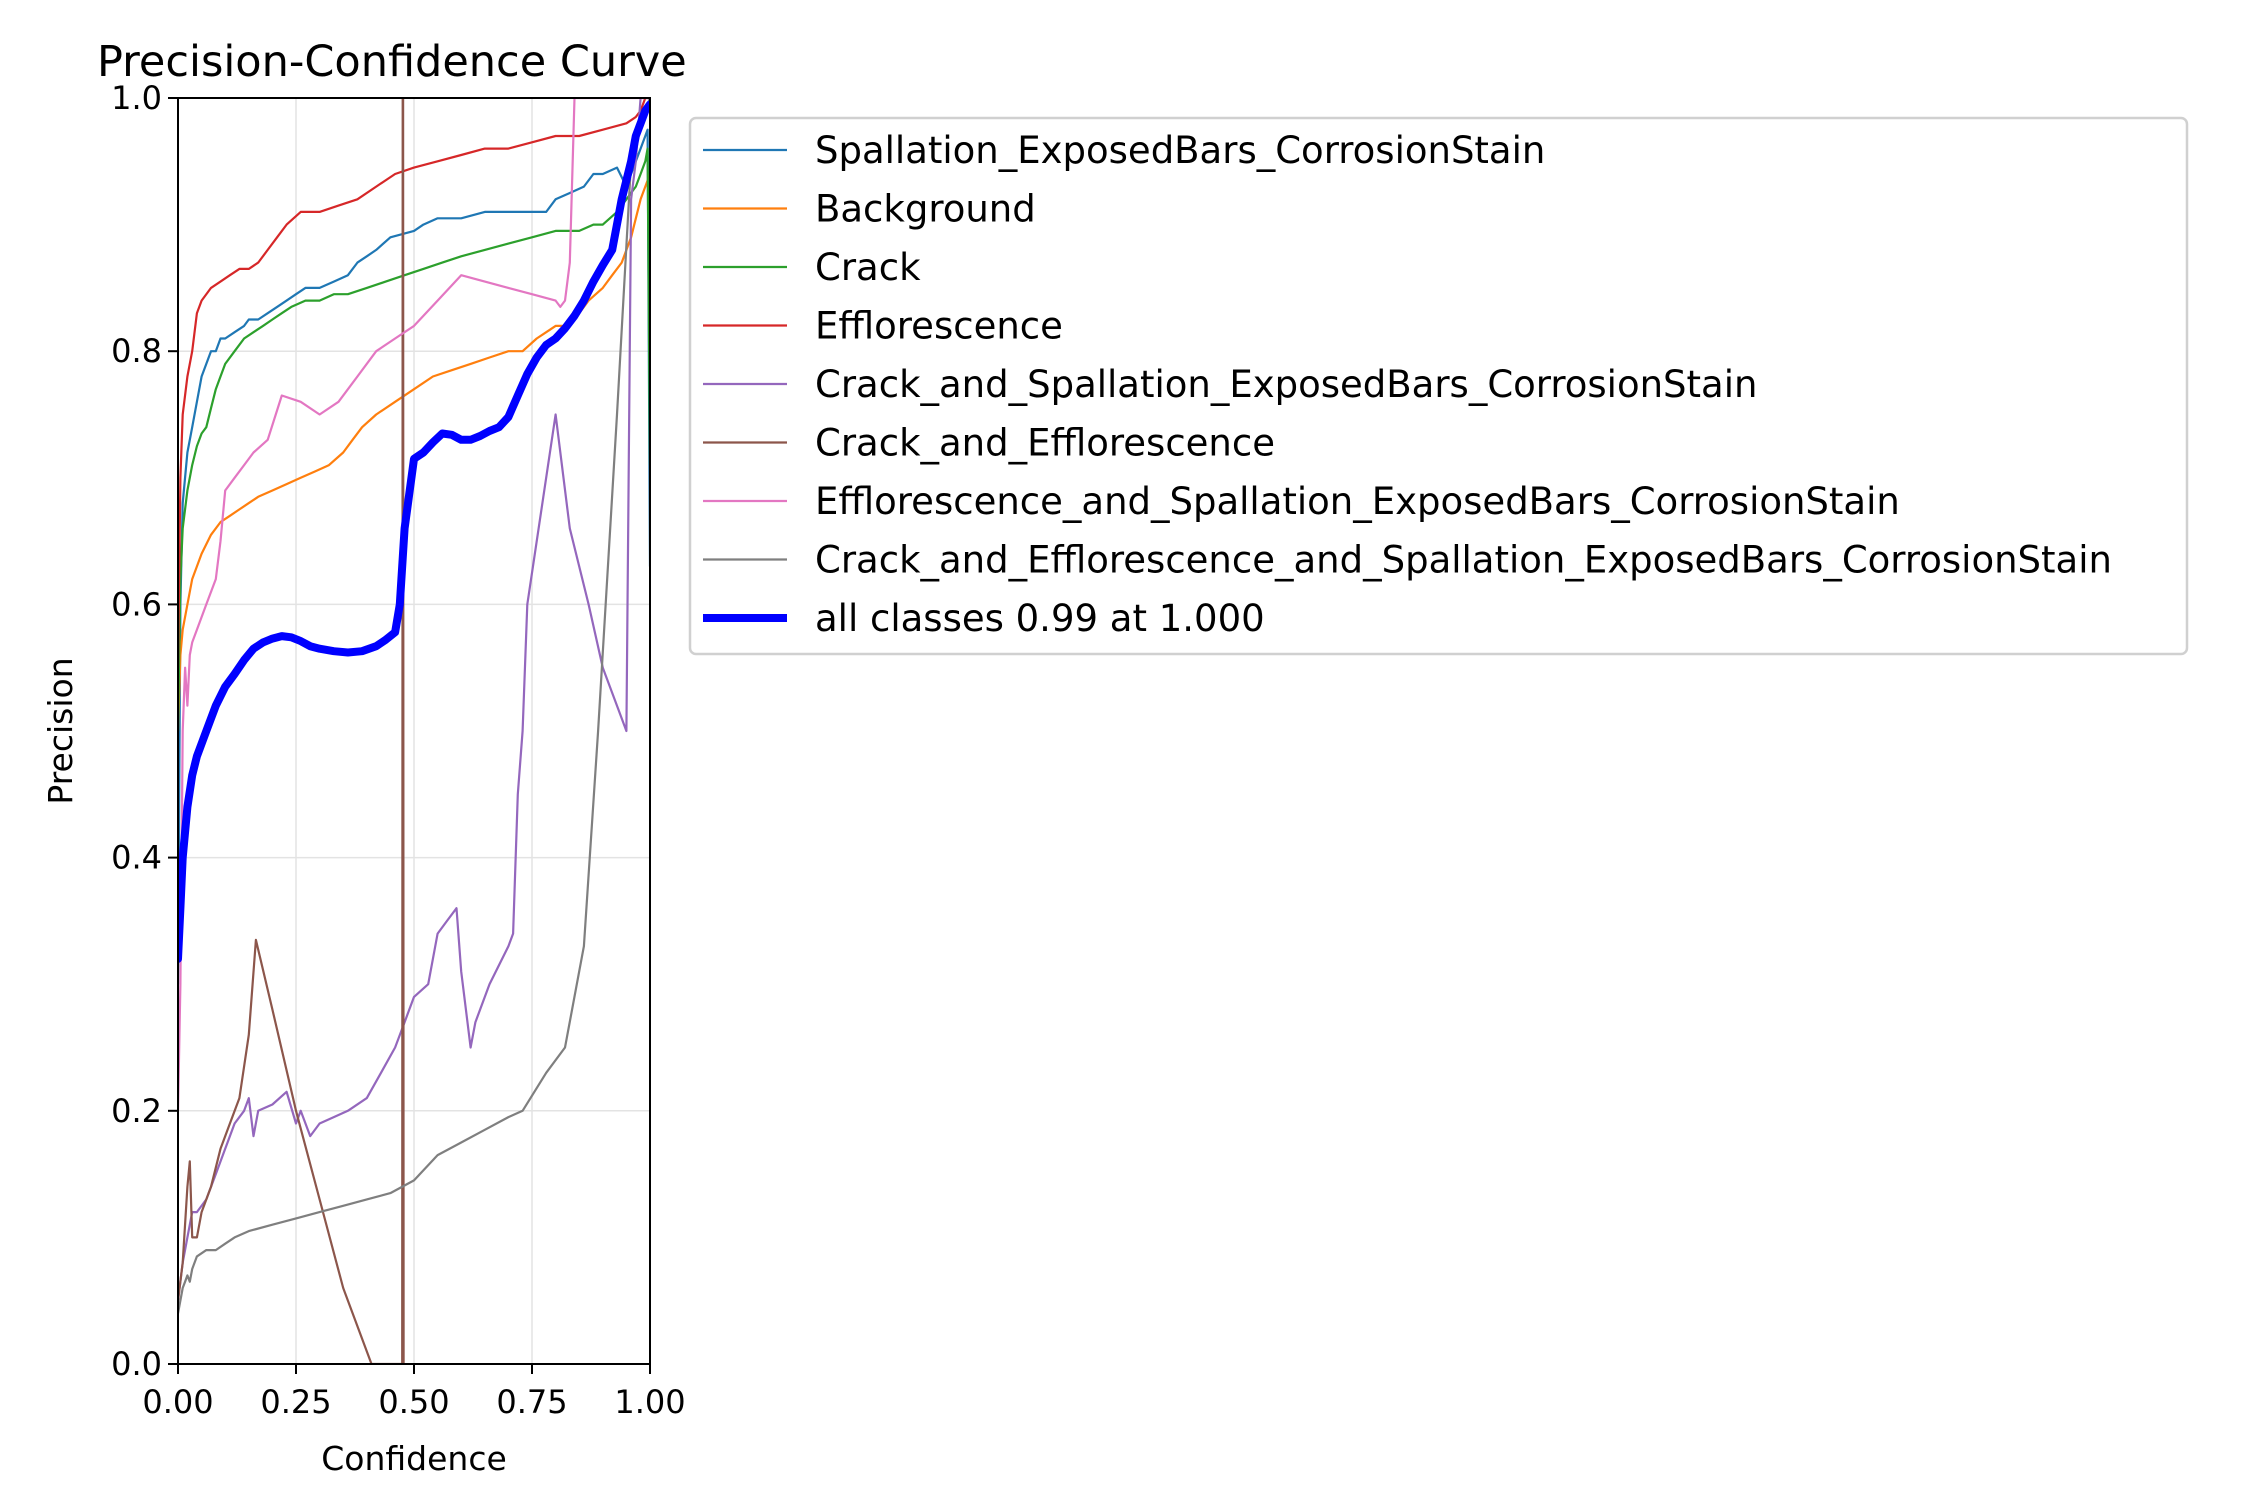 This screenshot has width=2250, height=1504. I want to click on x-tick-label: 0.50, so click(413, 1402).